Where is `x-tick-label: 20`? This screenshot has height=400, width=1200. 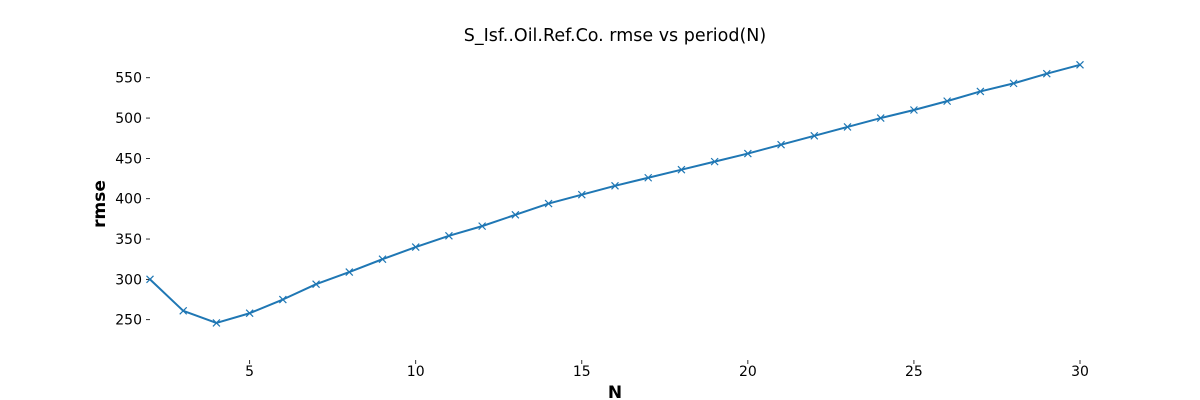
x-tick-label: 20 is located at coordinates (748, 372).